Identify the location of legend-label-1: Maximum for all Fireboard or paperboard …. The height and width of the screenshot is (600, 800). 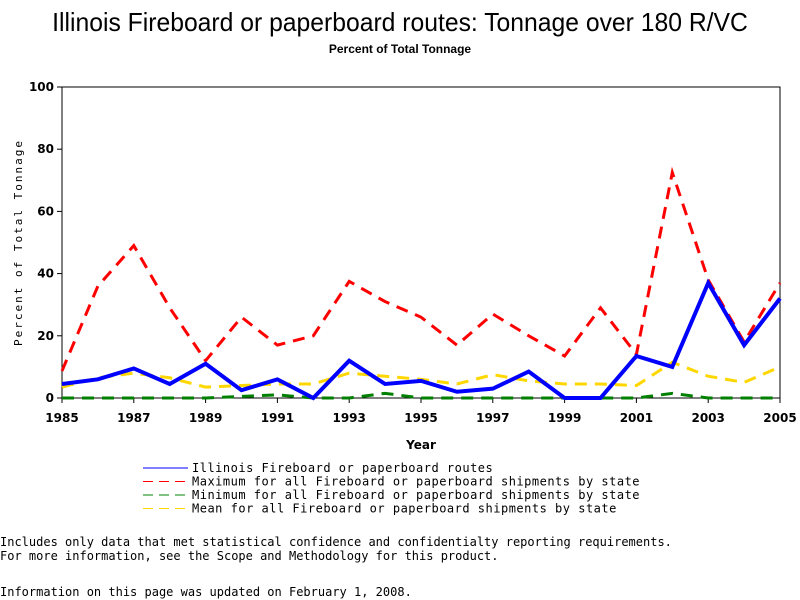
(416, 482).